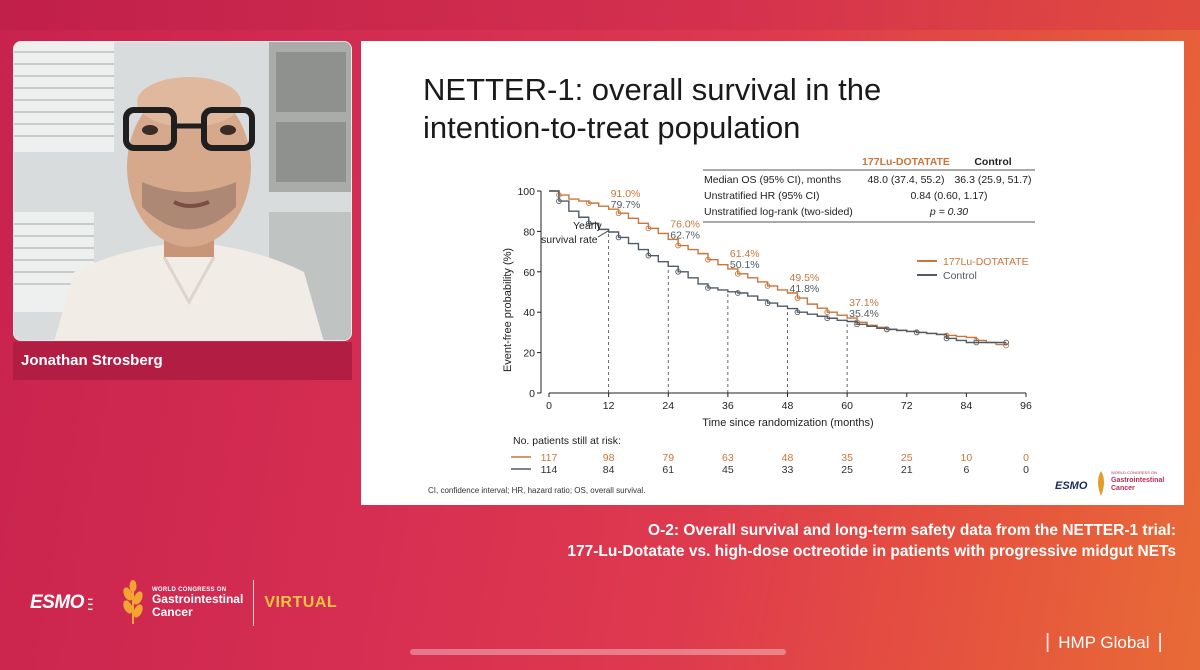 This screenshot has height=670, width=1200. Describe the element at coordinates (762, 196) in the screenshot. I see `table-row-label: Unstratified HR (95% CI)` at that location.